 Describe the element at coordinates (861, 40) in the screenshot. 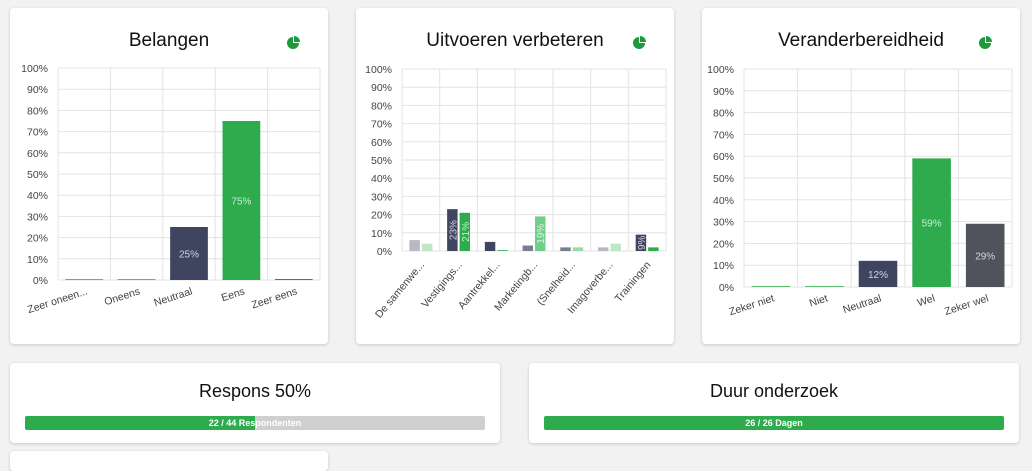

I see `chart-title: Veranderbereidheid` at that location.